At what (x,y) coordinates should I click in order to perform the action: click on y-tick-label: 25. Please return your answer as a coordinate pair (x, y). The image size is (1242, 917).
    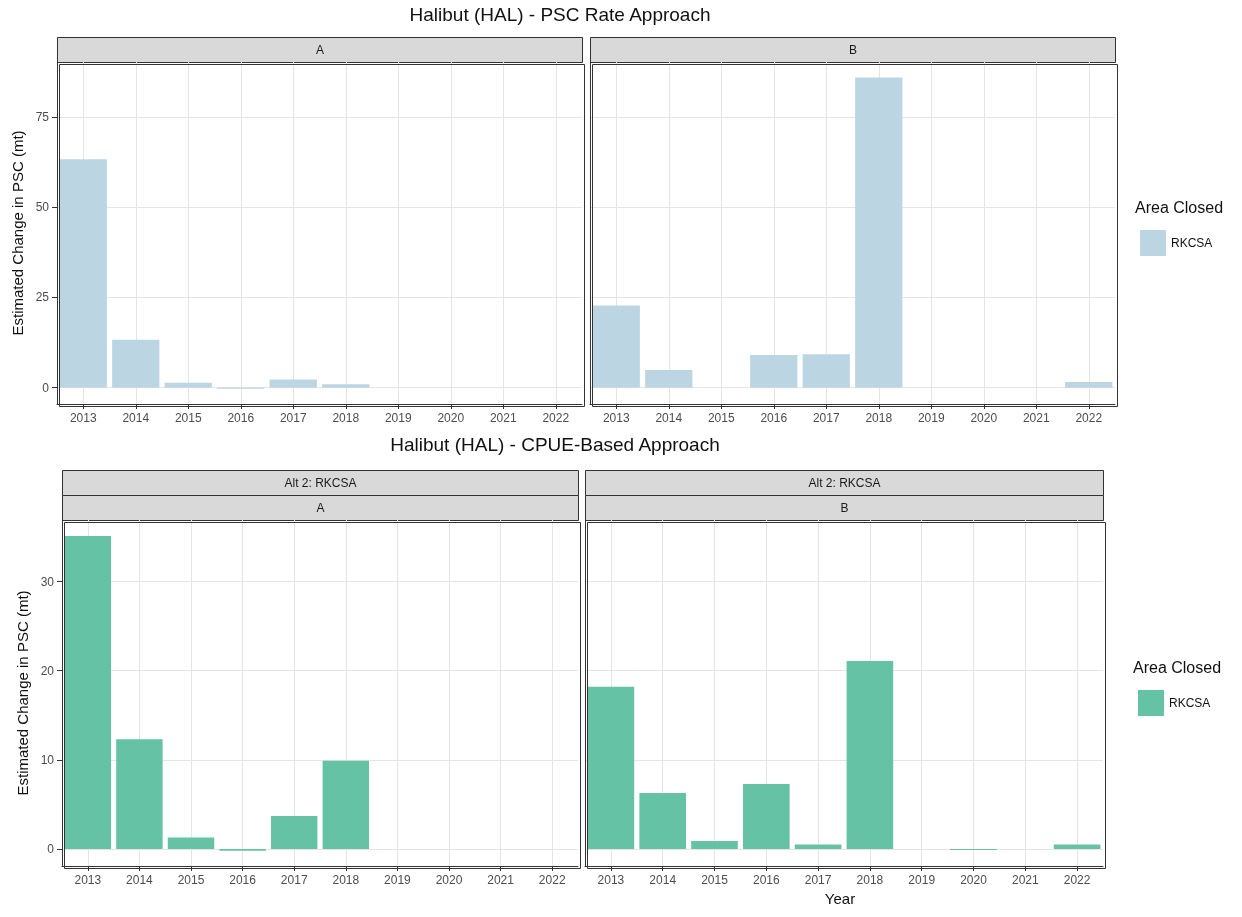
    Looking at the image, I should click on (42, 297).